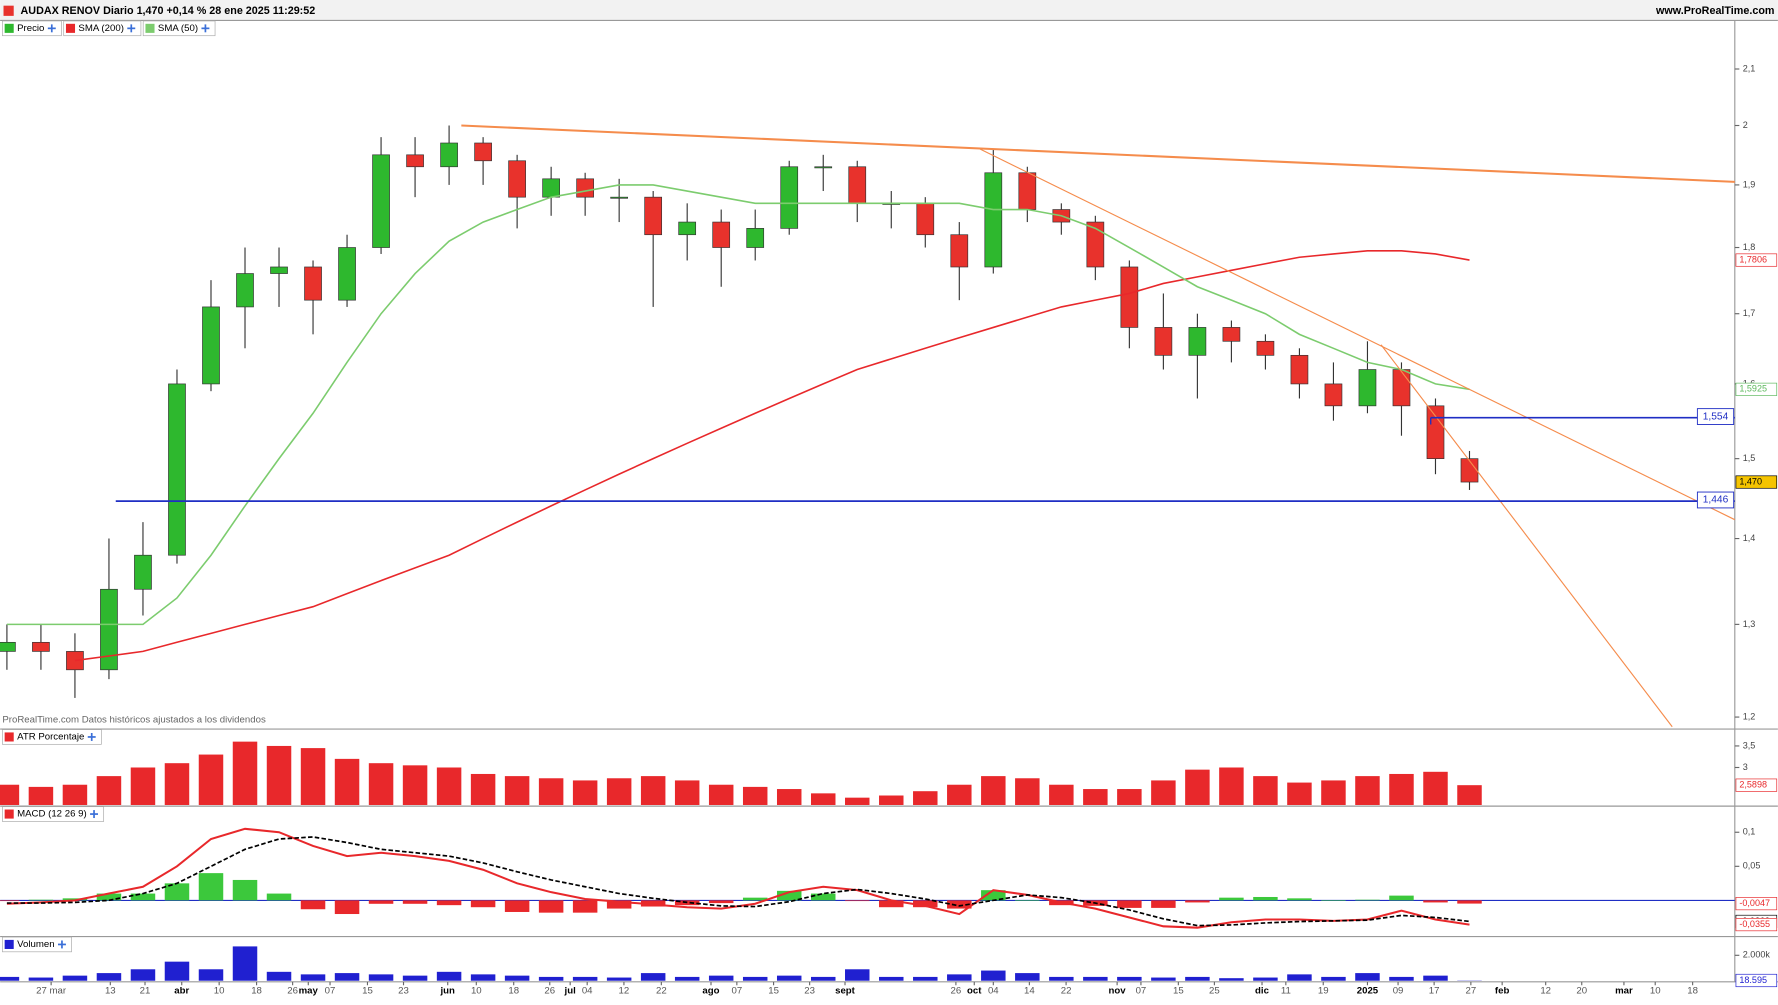 The width and height of the screenshot is (1778, 1005). Describe the element at coordinates (35, 944) in the screenshot. I see `legend-label: Volumen` at that location.